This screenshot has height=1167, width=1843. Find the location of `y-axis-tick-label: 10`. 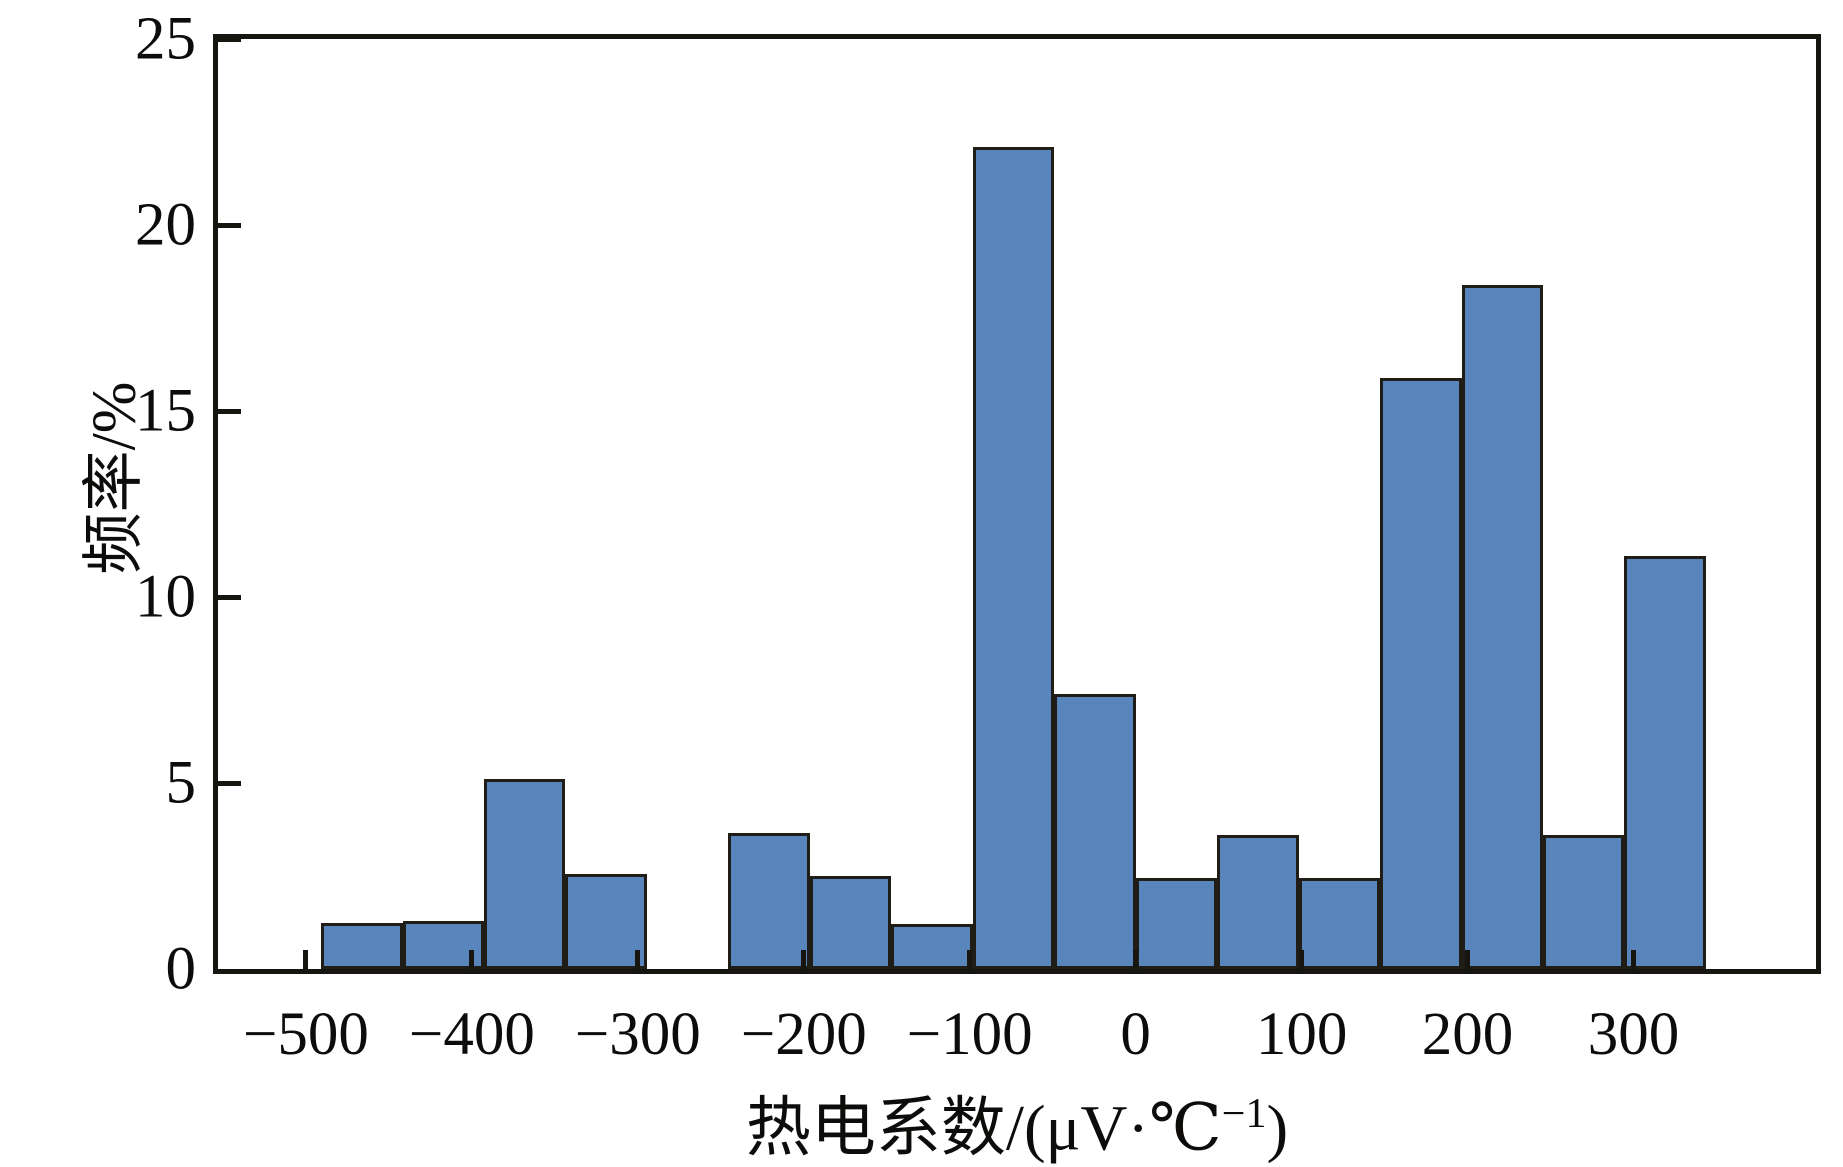

y-axis-tick-label: 10 is located at coordinates (165, 597).